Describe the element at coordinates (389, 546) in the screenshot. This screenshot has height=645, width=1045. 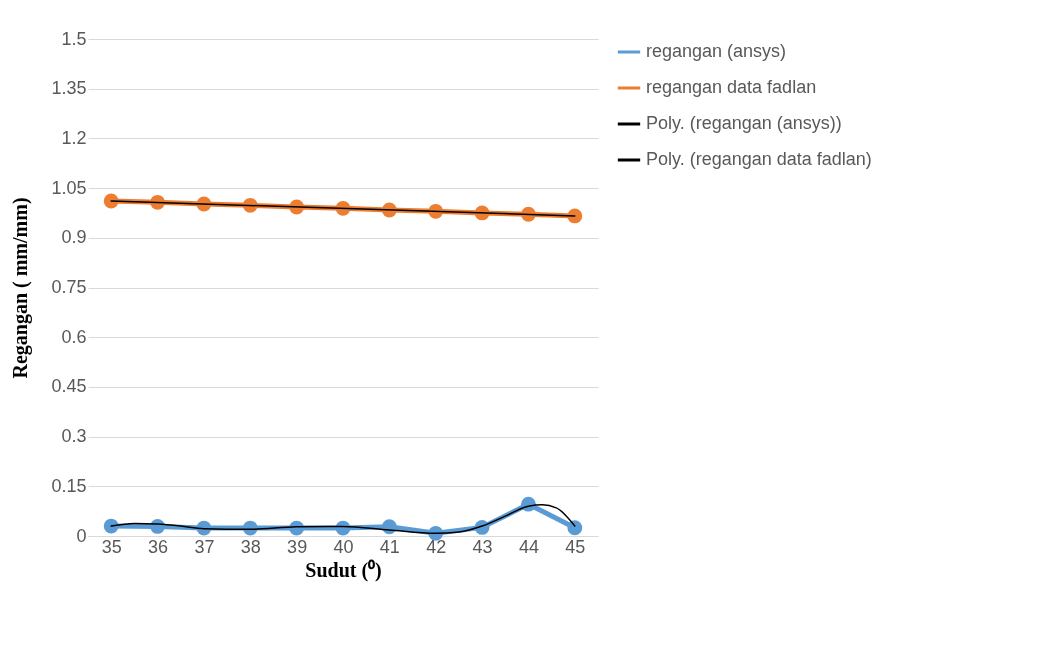
I see `x-tick-label: 41` at that location.